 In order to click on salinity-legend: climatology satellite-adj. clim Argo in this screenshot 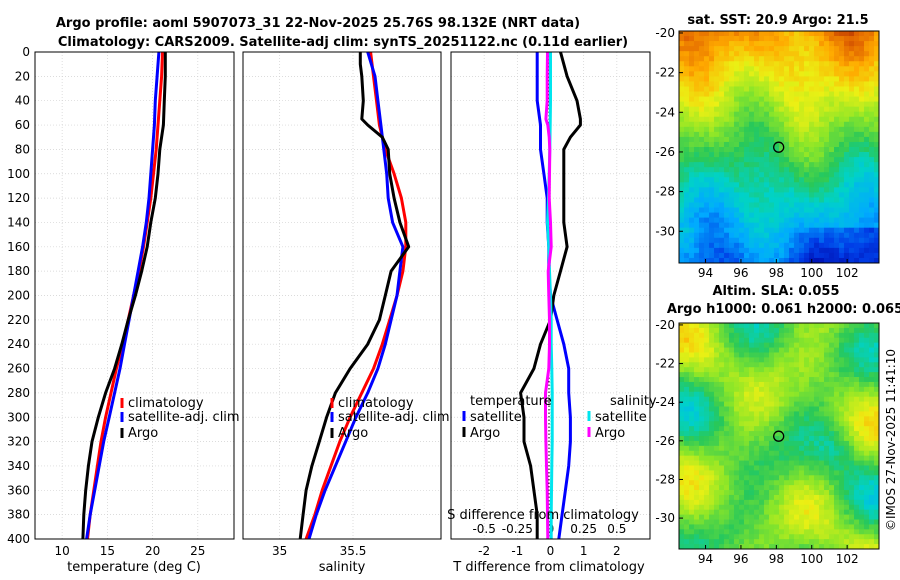, I will do `click(390, 418)`.